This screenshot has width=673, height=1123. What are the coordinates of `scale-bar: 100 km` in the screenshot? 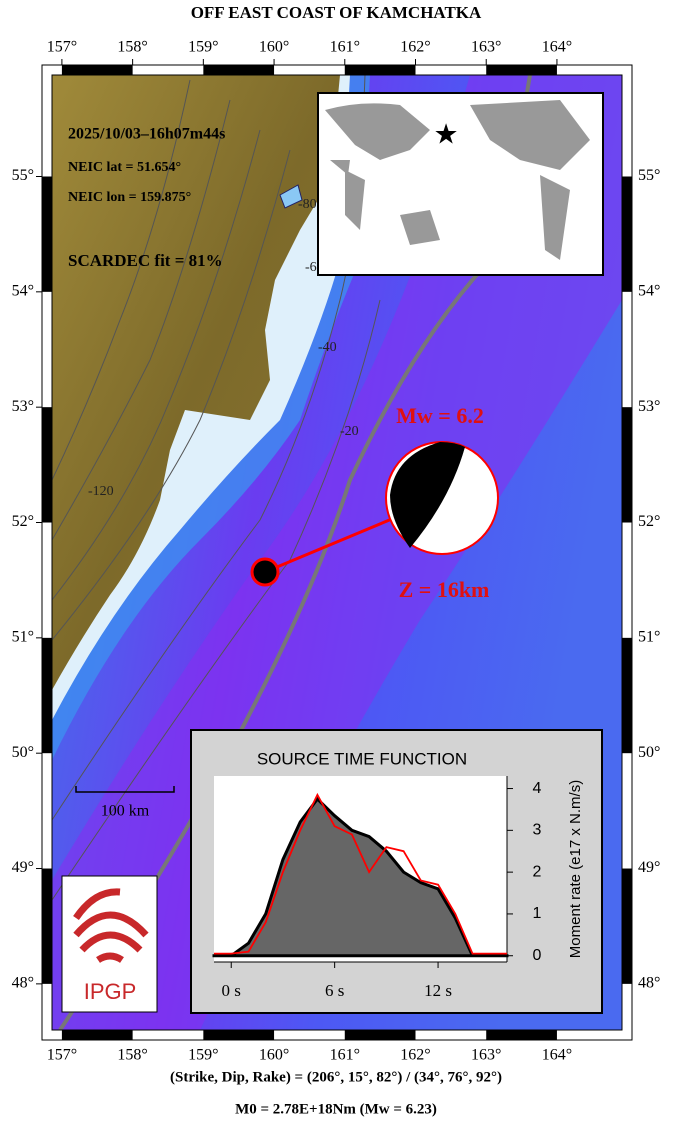 It's located at (125, 803).